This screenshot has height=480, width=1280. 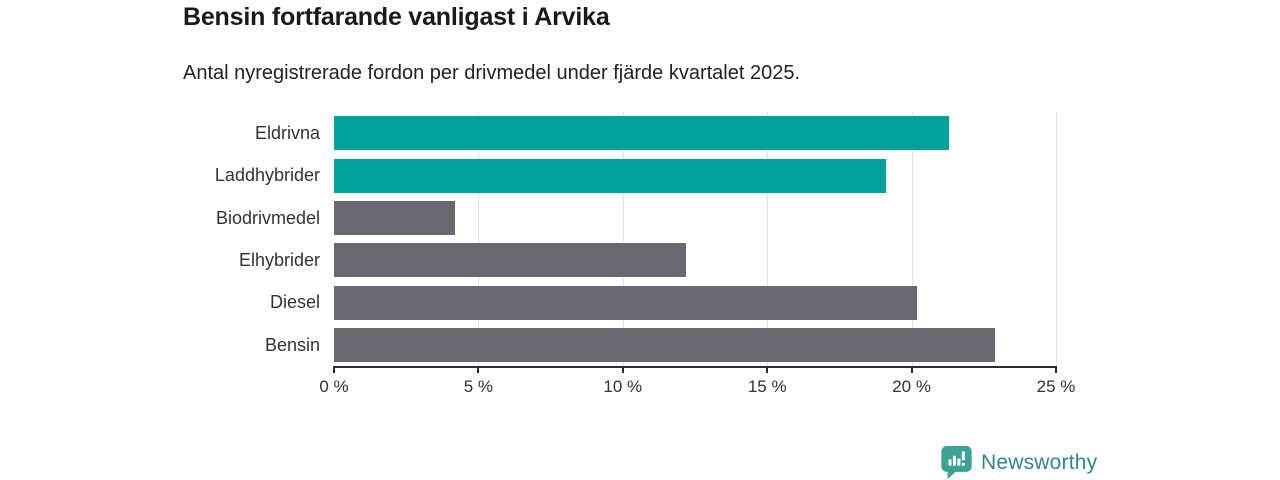 I want to click on chart-title: Bensin fortfarande vanligast i Arvika, so click(x=396, y=17).